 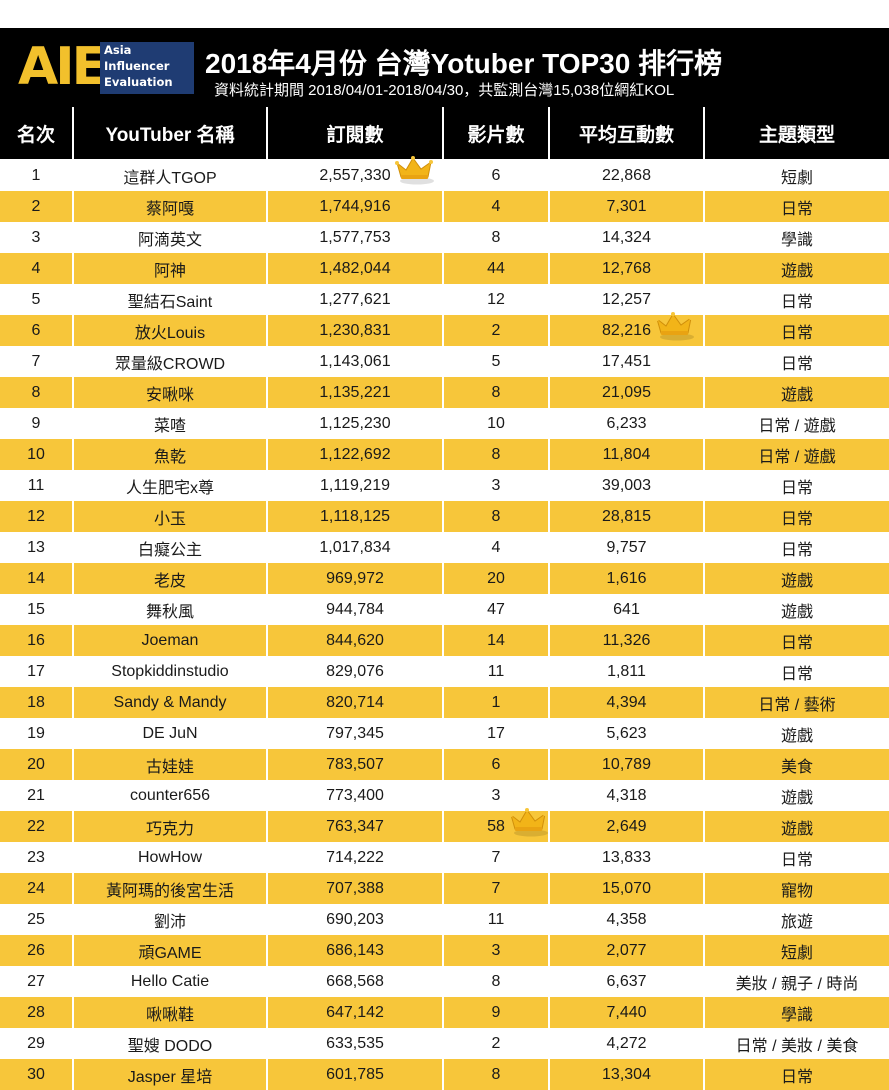 What do you see at coordinates (354, 485) in the screenshot?
I see `cell-subscribers: 1,119,219` at bounding box center [354, 485].